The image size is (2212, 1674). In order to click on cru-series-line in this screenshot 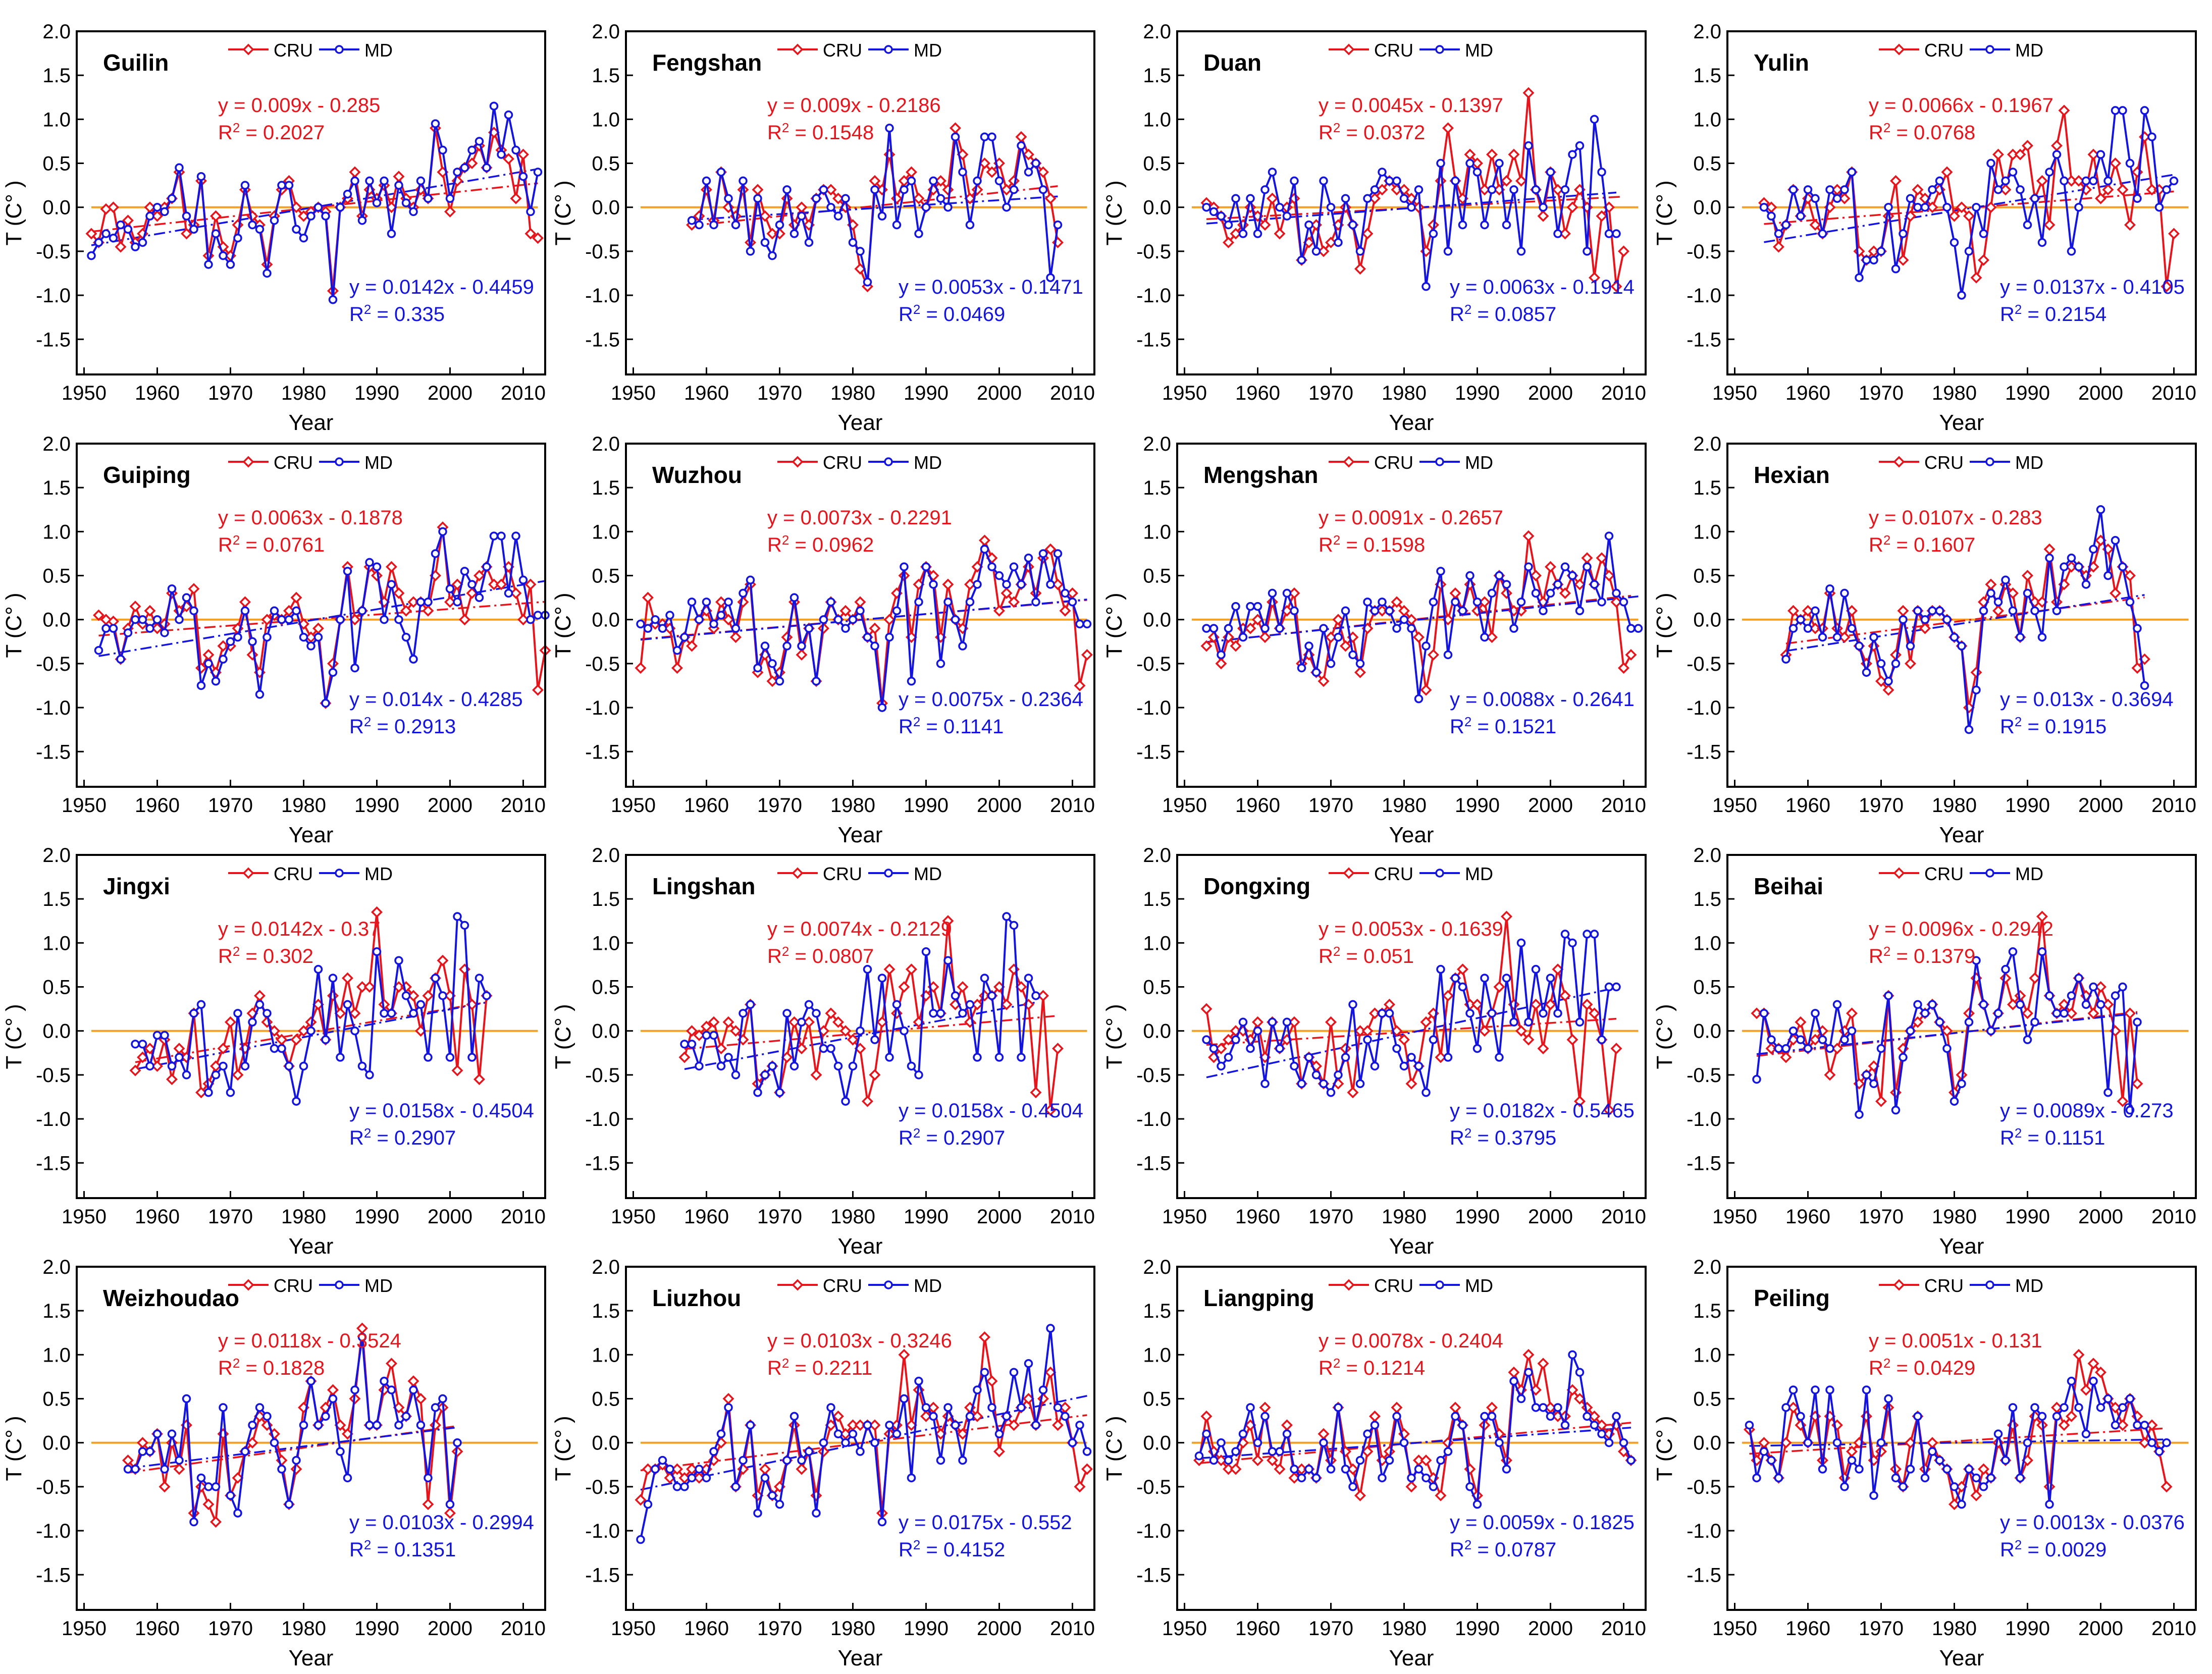, I will do `click(1418, 613)`.